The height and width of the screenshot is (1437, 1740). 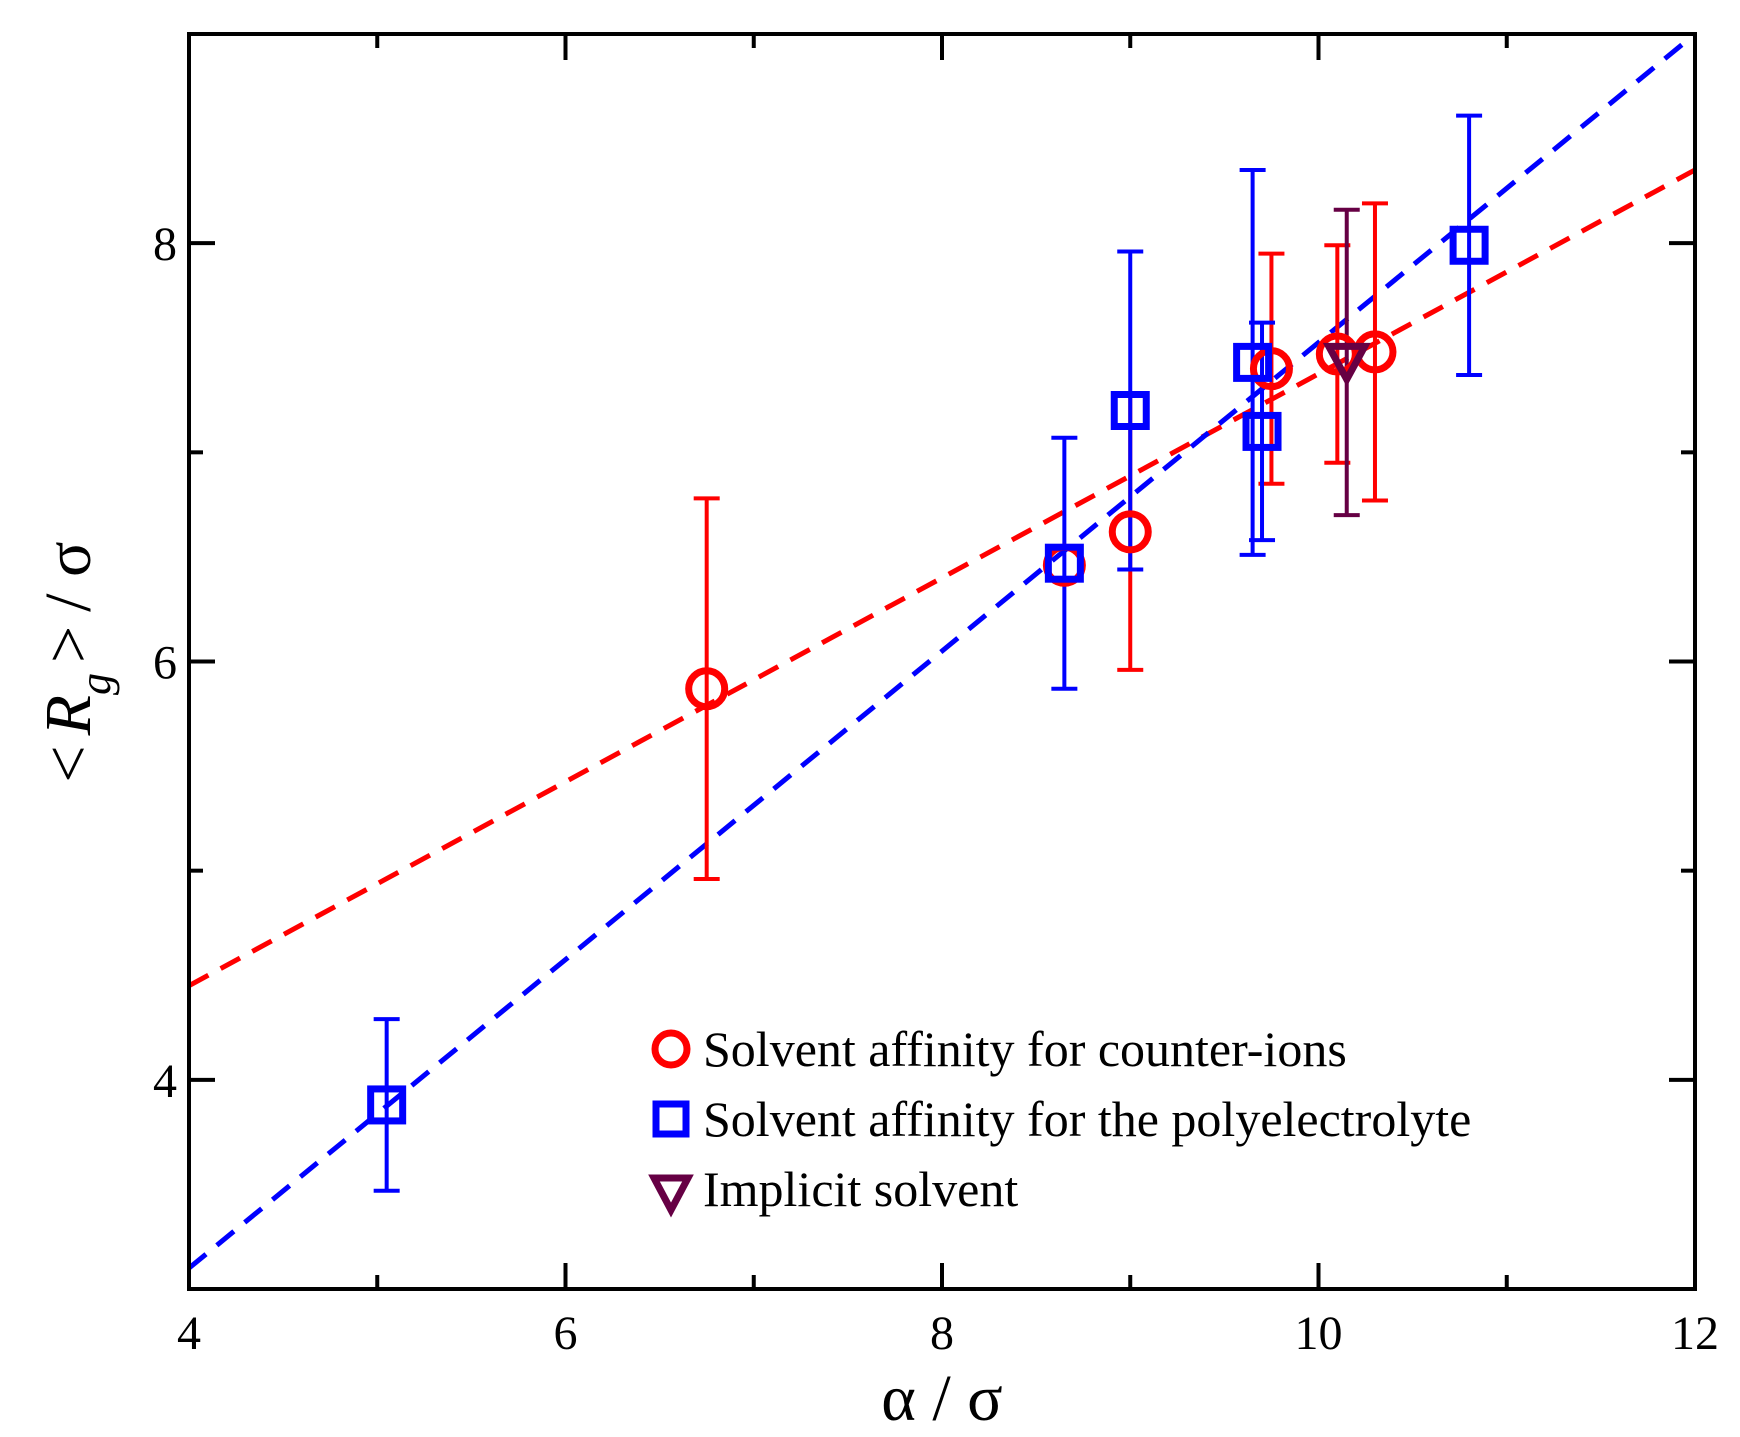 What do you see at coordinates (671, 1196) in the screenshot?
I see `legend-triangle-marker` at bounding box center [671, 1196].